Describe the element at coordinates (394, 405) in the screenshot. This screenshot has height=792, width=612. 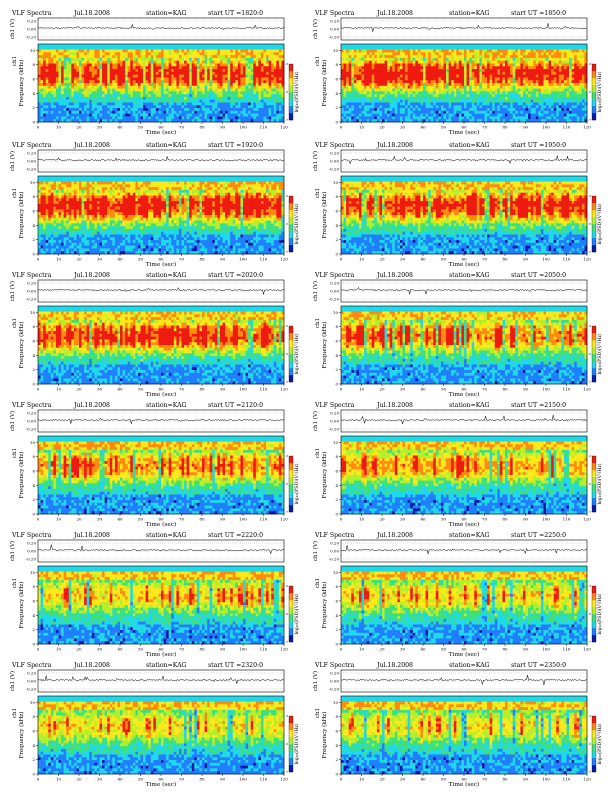
I see `panel-date: Jul.18.2008` at that location.